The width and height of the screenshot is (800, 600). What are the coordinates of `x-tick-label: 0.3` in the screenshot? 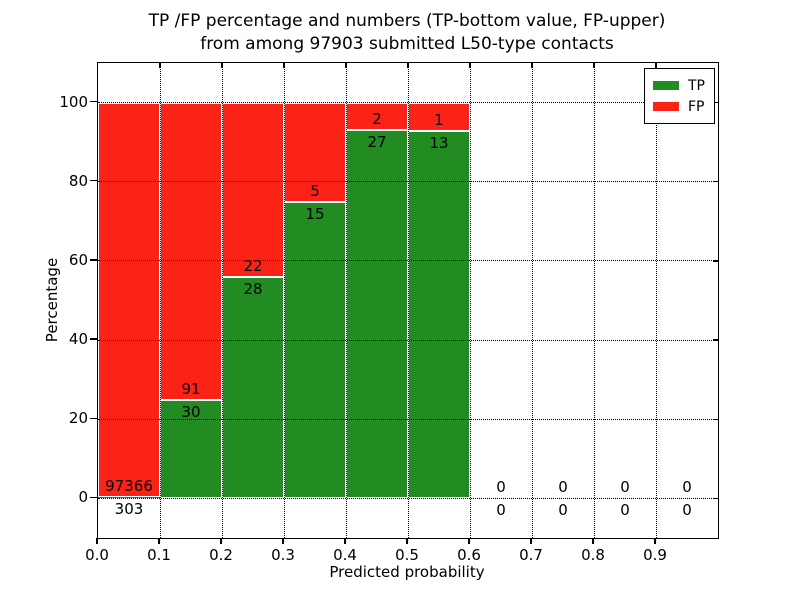 It's located at (283, 555).